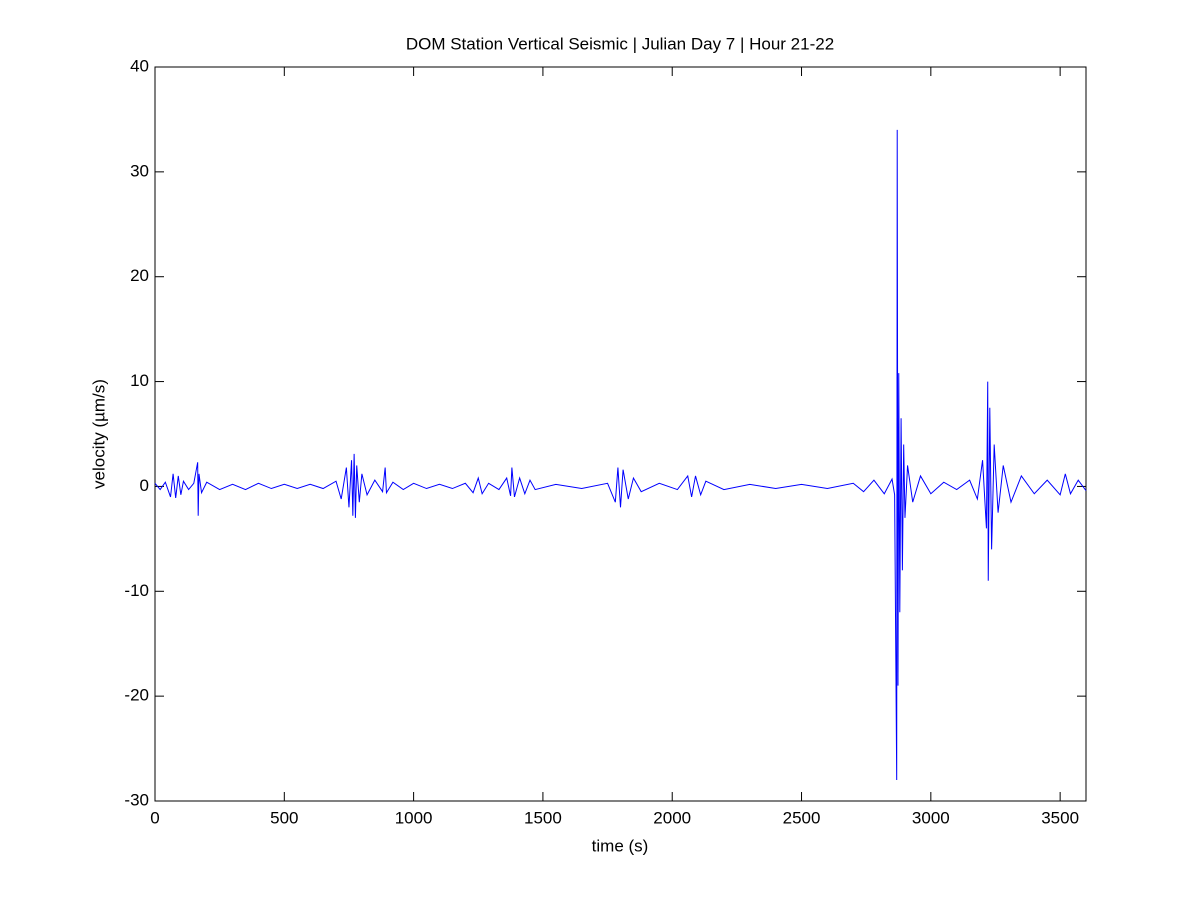 The image size is (1200, 900). I want to click on x-tick-label: 3000, so click(931, 817).